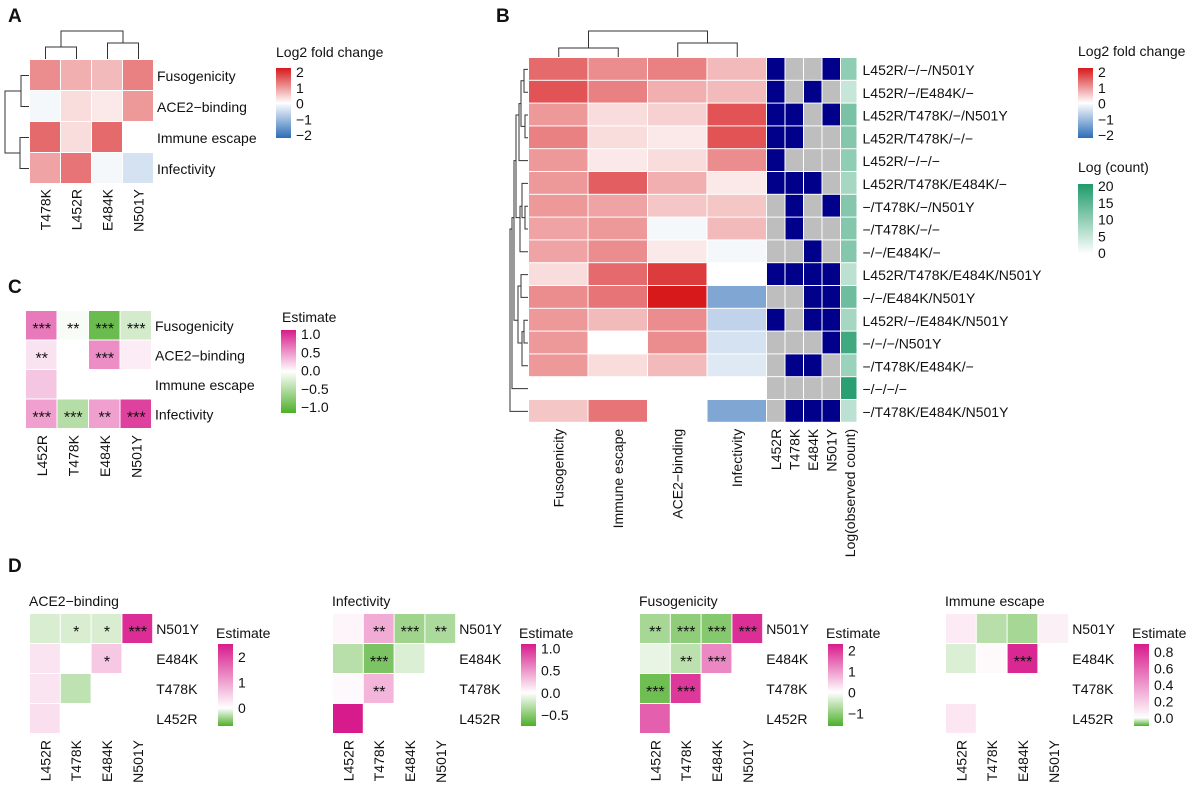 This screenshot has width=1200, height=786. I want to click on panel-d-ace2-binding-cell, so click(106, 658).